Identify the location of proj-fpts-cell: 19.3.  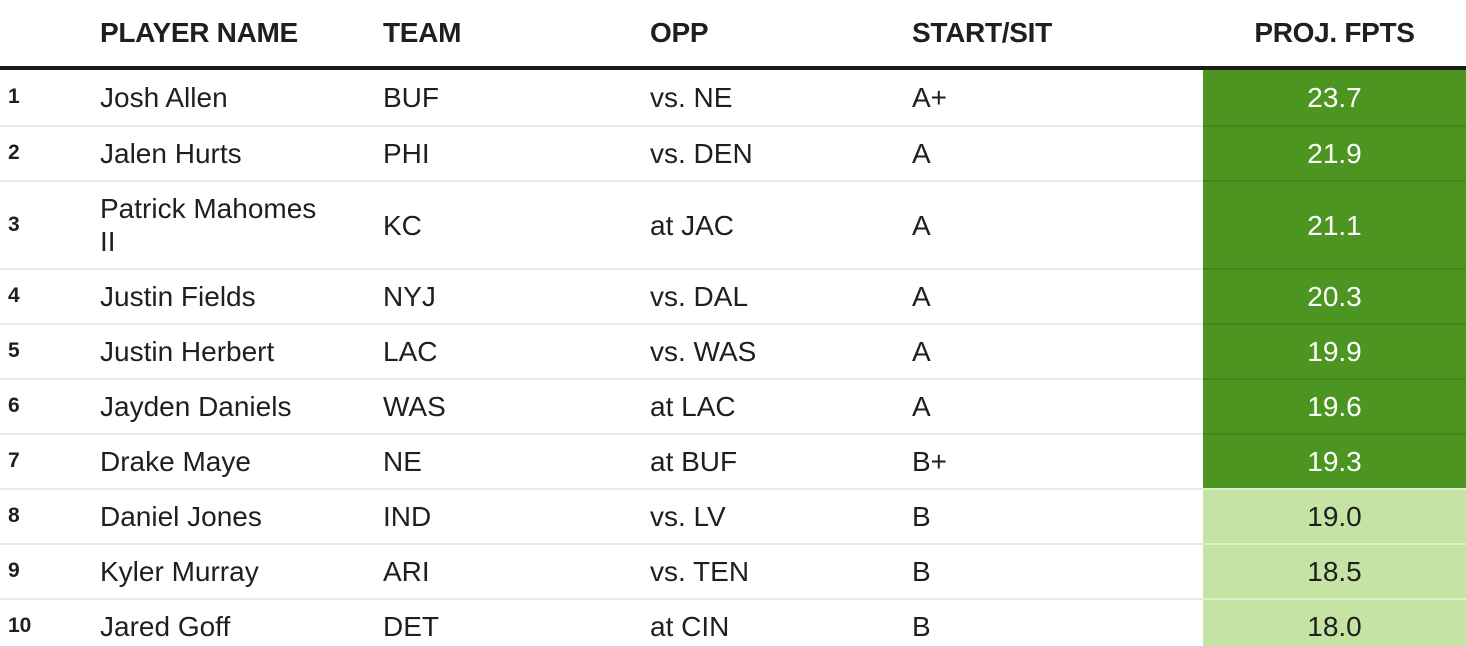
(1334, 461).